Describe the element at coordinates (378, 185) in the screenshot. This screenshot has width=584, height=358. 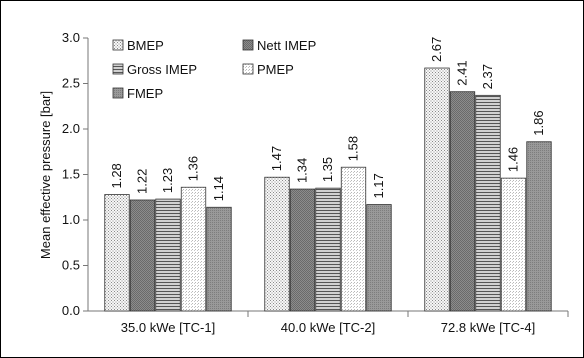
I see `data-label: 1.17` at that location.